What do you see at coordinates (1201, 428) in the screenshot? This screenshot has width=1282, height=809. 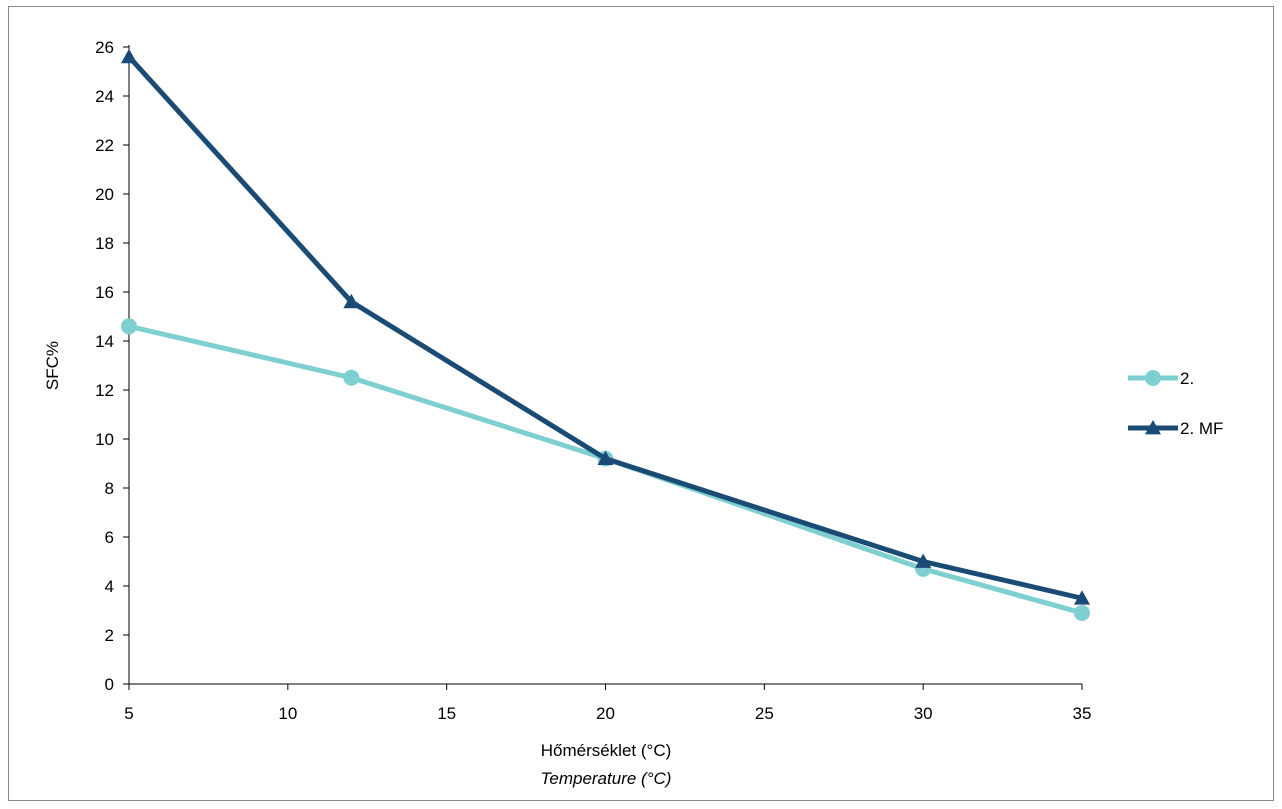 I see `legend-label: 2. MF` at bounding box center [1201, 428].